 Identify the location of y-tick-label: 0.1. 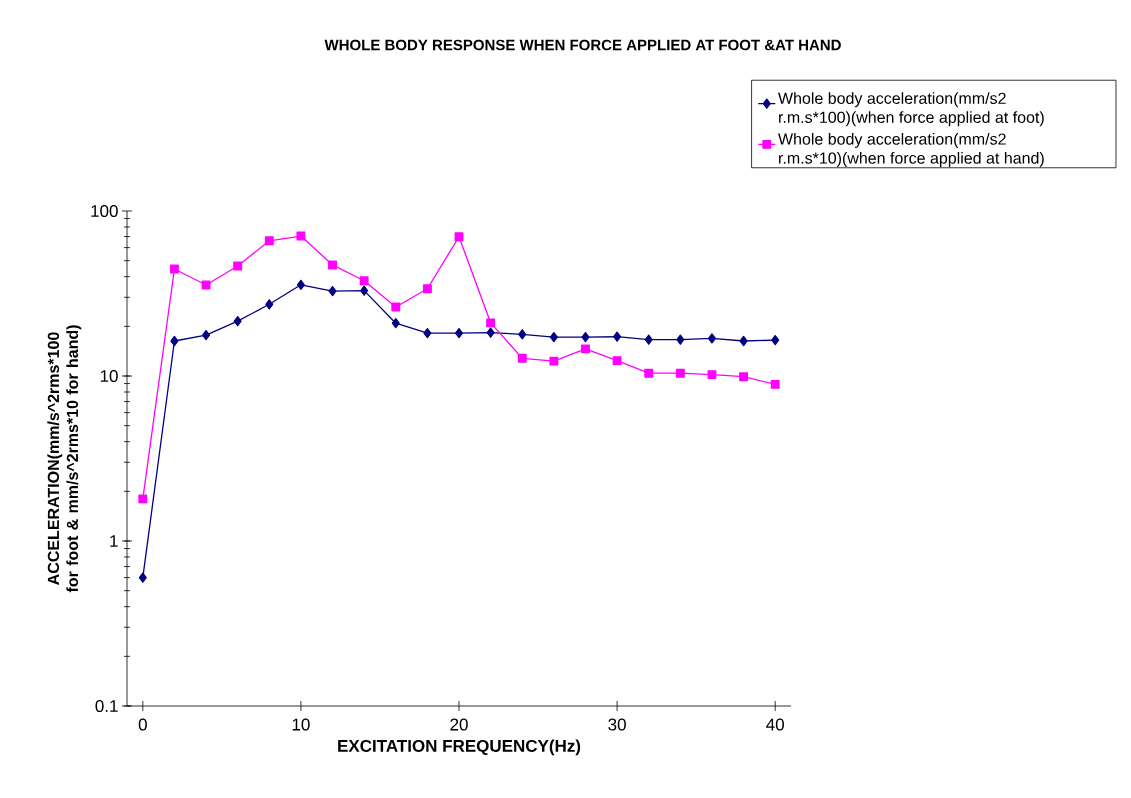
(106, 706).